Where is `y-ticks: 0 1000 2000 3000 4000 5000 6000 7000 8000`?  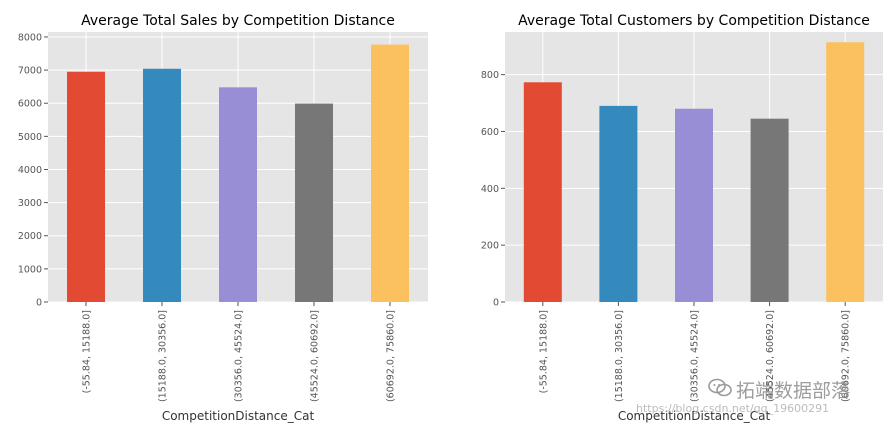
y-ticks: 0 1000 2000 3000 4000 5000 6000 7000 8000 is located at coordinates (33, 170).